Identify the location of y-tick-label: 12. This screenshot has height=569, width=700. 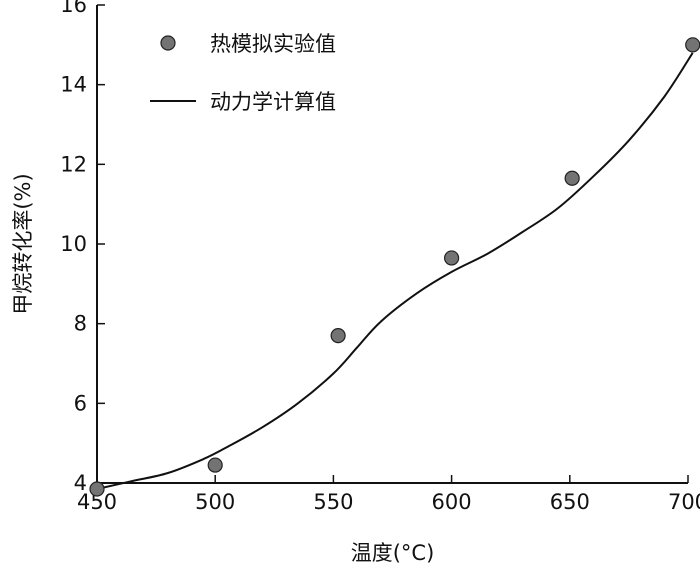
(73, 164).